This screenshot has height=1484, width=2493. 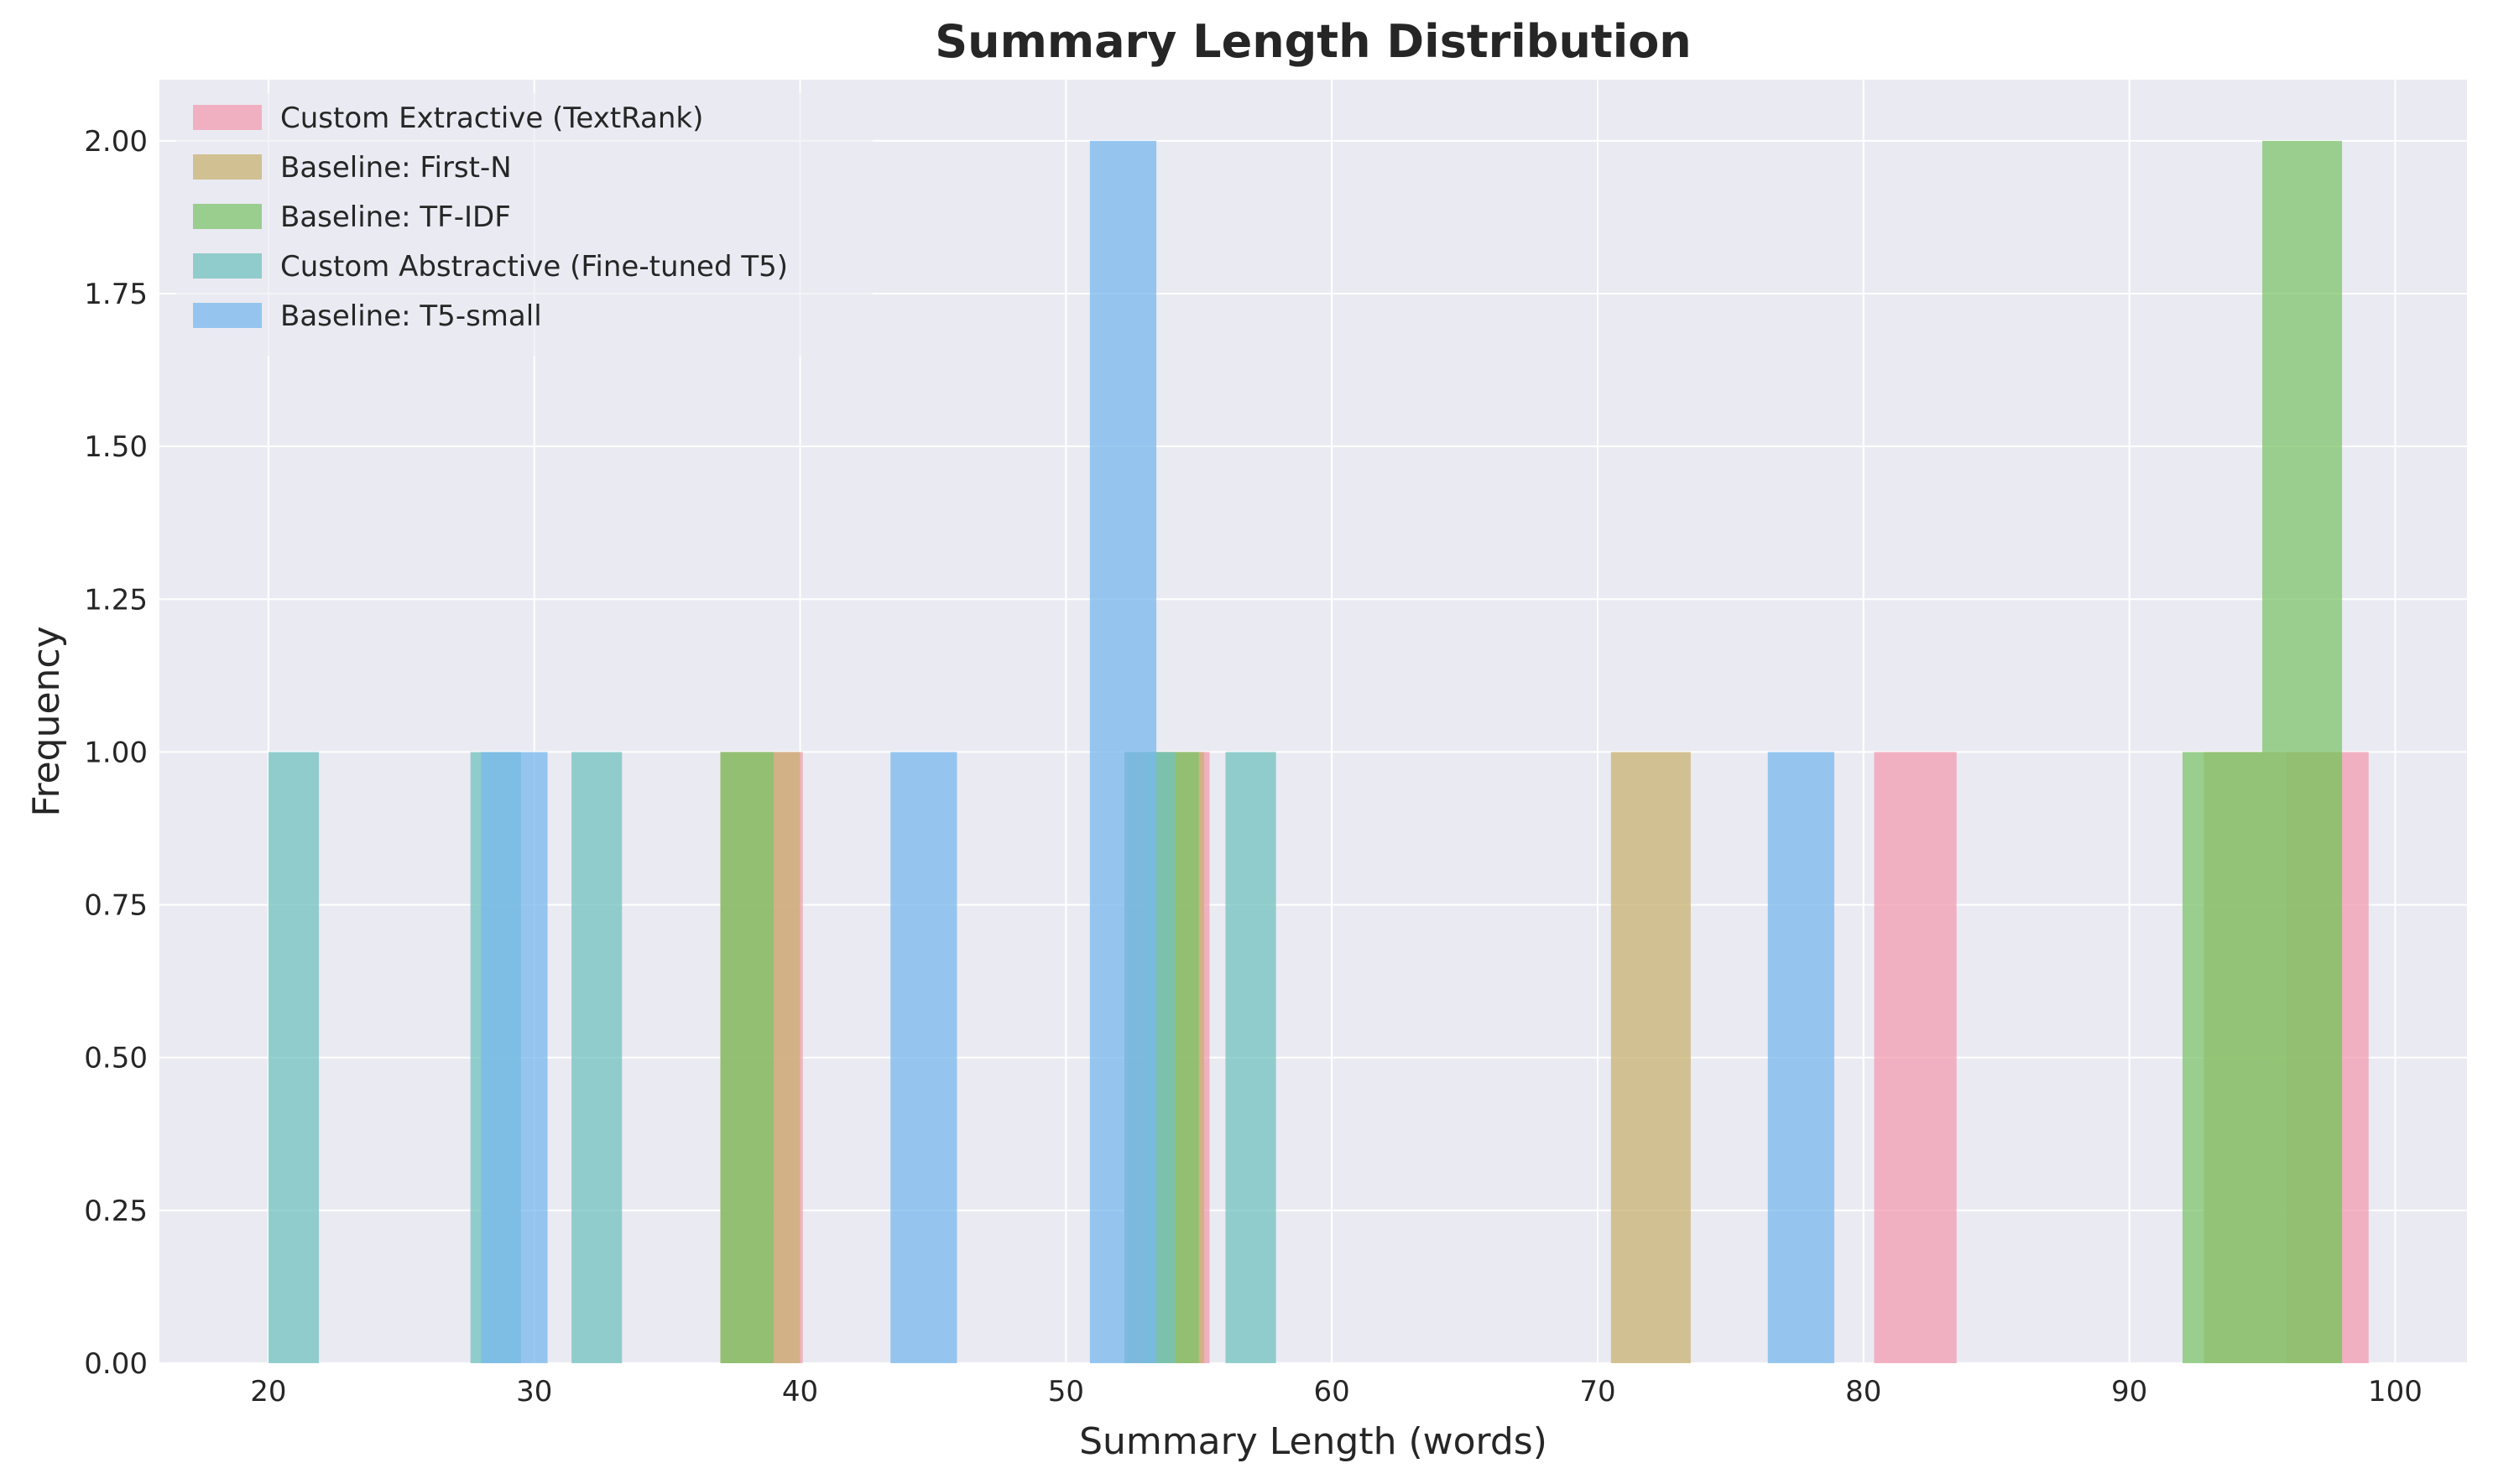 What do you see at coordinates (116, 1211) in the screenshot?
I see `y-tick-label: 0.25` at bounding box center [116, 1211].